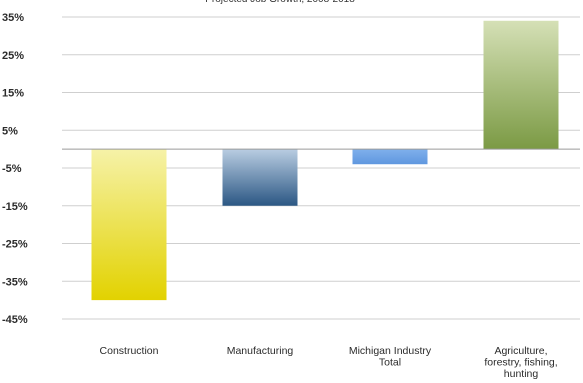 The image size is (583, 383). I want to click on bar-michigan-industry-total, so click(390, 157).